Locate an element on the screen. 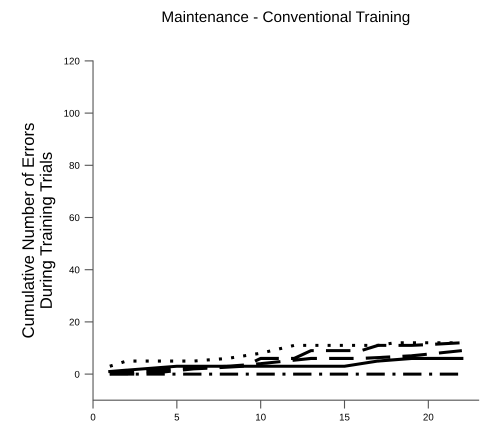  x-tick-label: 5 is located at coordinates (177, 417).